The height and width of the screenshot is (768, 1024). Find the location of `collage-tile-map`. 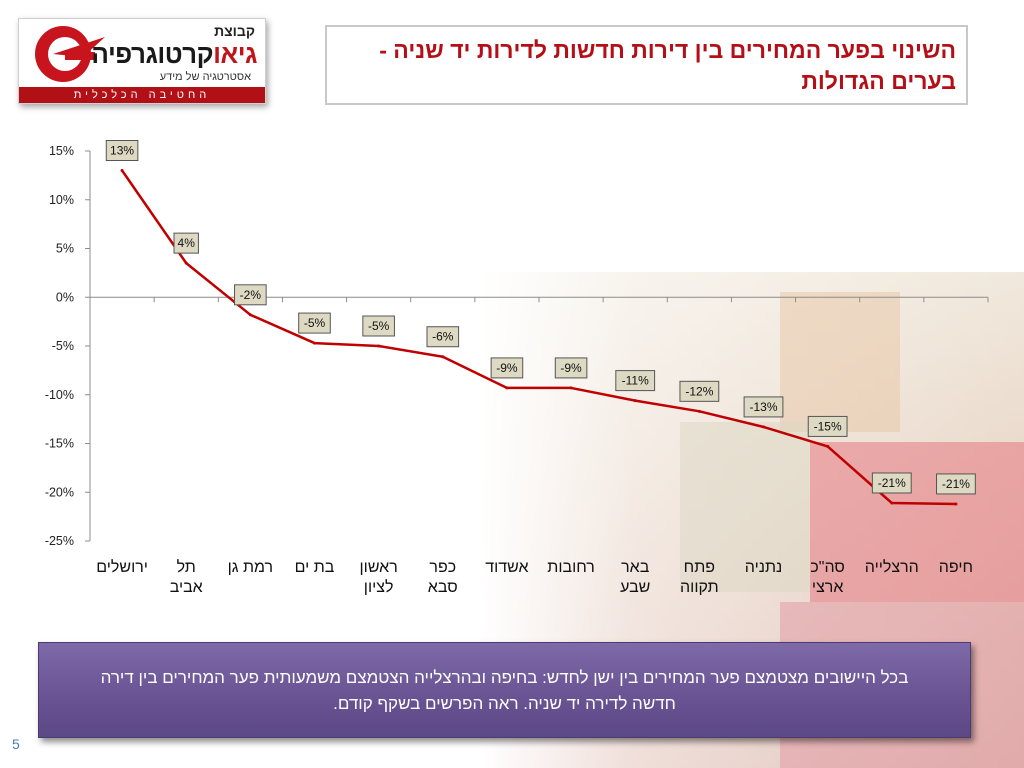

collage-tile-map is located at coordinates (745, 507).